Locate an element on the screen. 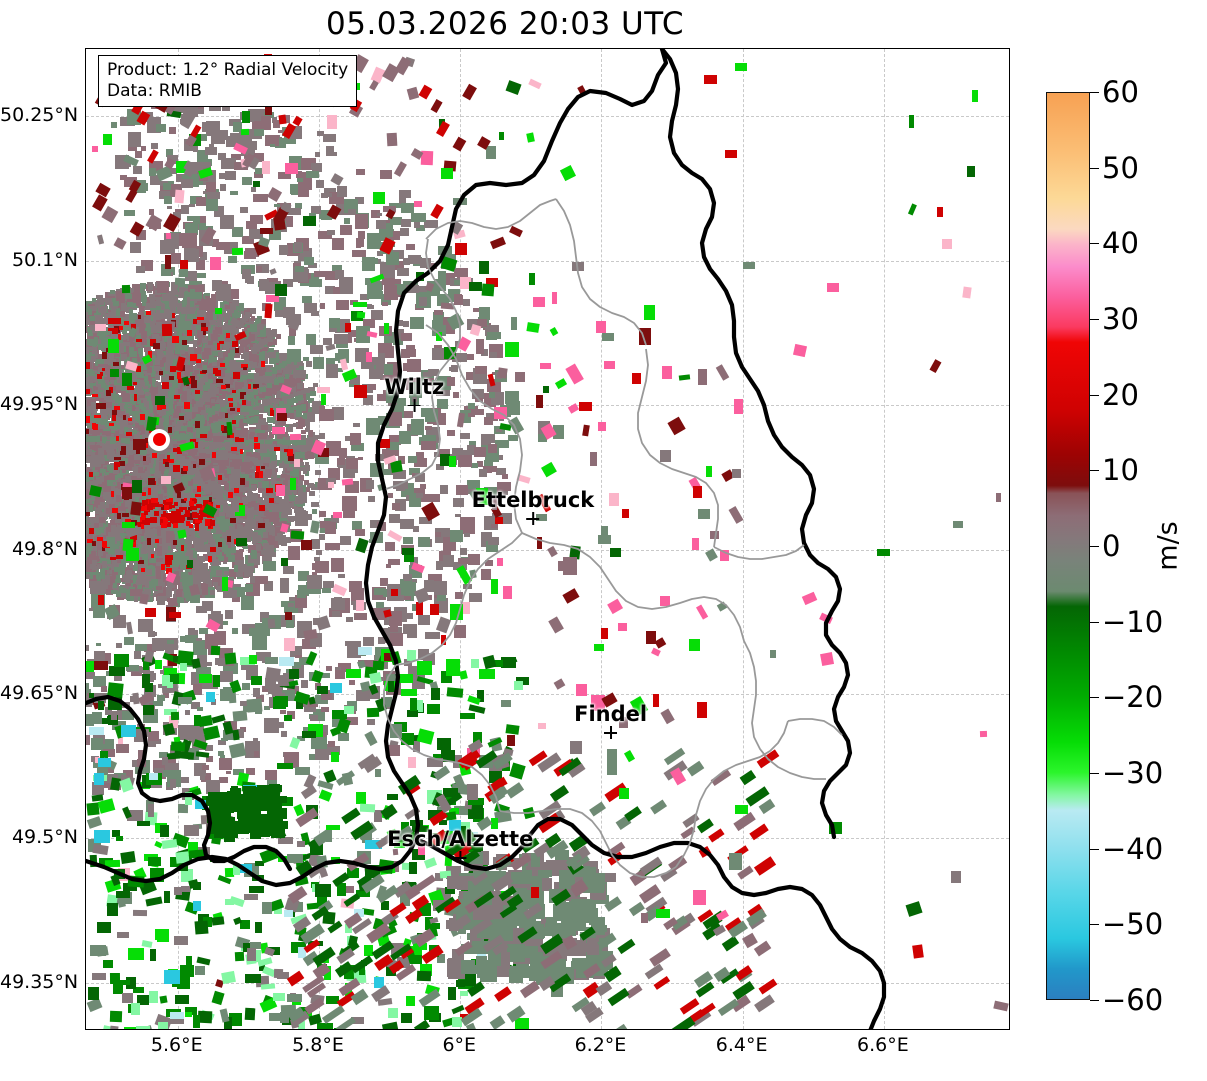  x-tick-label: 6°E is located at coordinates (459, 1045).